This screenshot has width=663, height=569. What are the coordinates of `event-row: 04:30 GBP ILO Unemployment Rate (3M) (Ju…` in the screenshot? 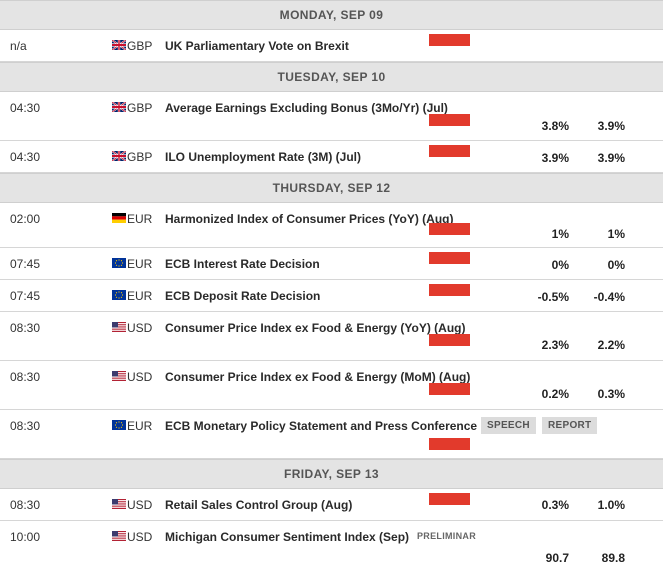 It's located at (331, 157).